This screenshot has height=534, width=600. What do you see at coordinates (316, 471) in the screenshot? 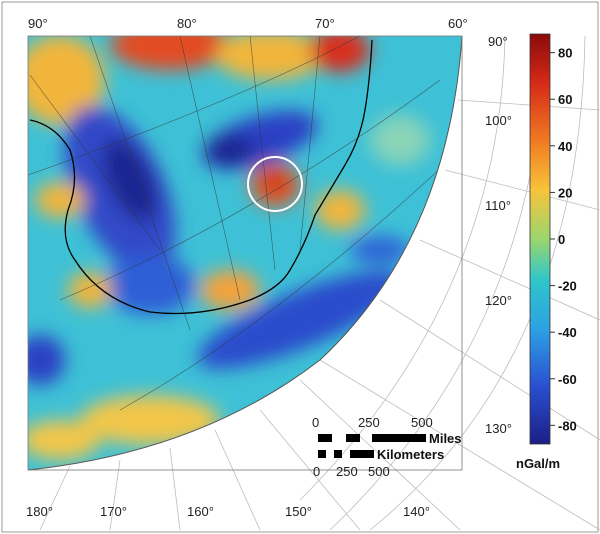
I see `km-tick-0: 0` at bounding box center [316, 471].